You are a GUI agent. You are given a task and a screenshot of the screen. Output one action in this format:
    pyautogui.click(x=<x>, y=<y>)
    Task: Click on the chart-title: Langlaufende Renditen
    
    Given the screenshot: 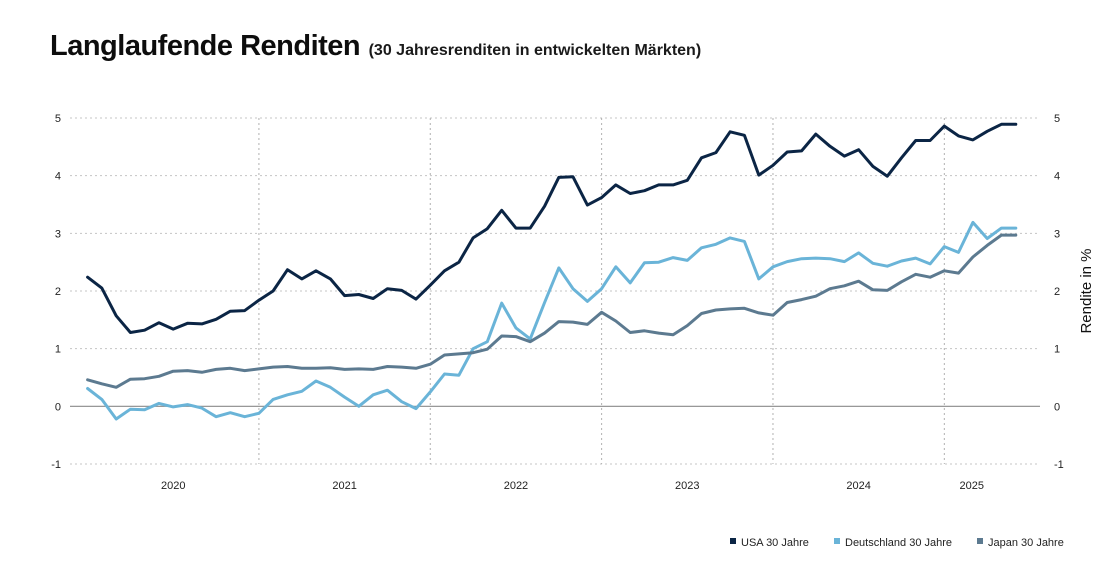 What is the action you would take?
    pyautogui.click(x=205, y=46)
    